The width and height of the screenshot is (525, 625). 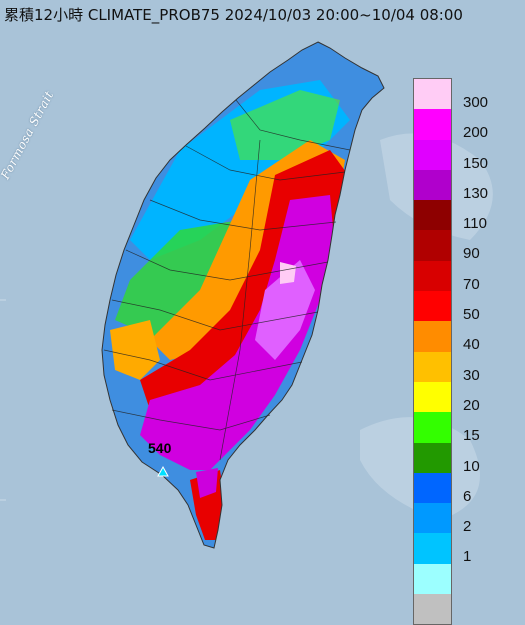 What do you see at coordinates (135, 350) in the screenshot?
I see `rain-zone-southwest` at bounding box center [135, 350].